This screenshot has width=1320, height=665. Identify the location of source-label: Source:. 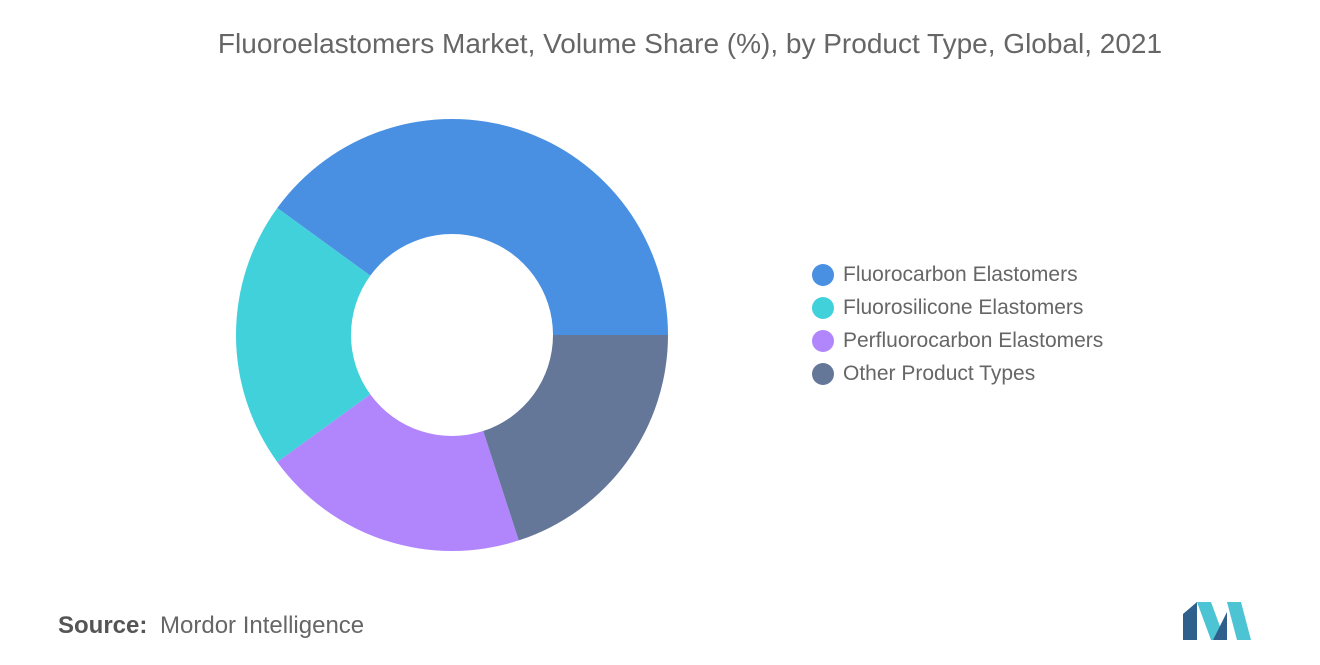
(103, 625).